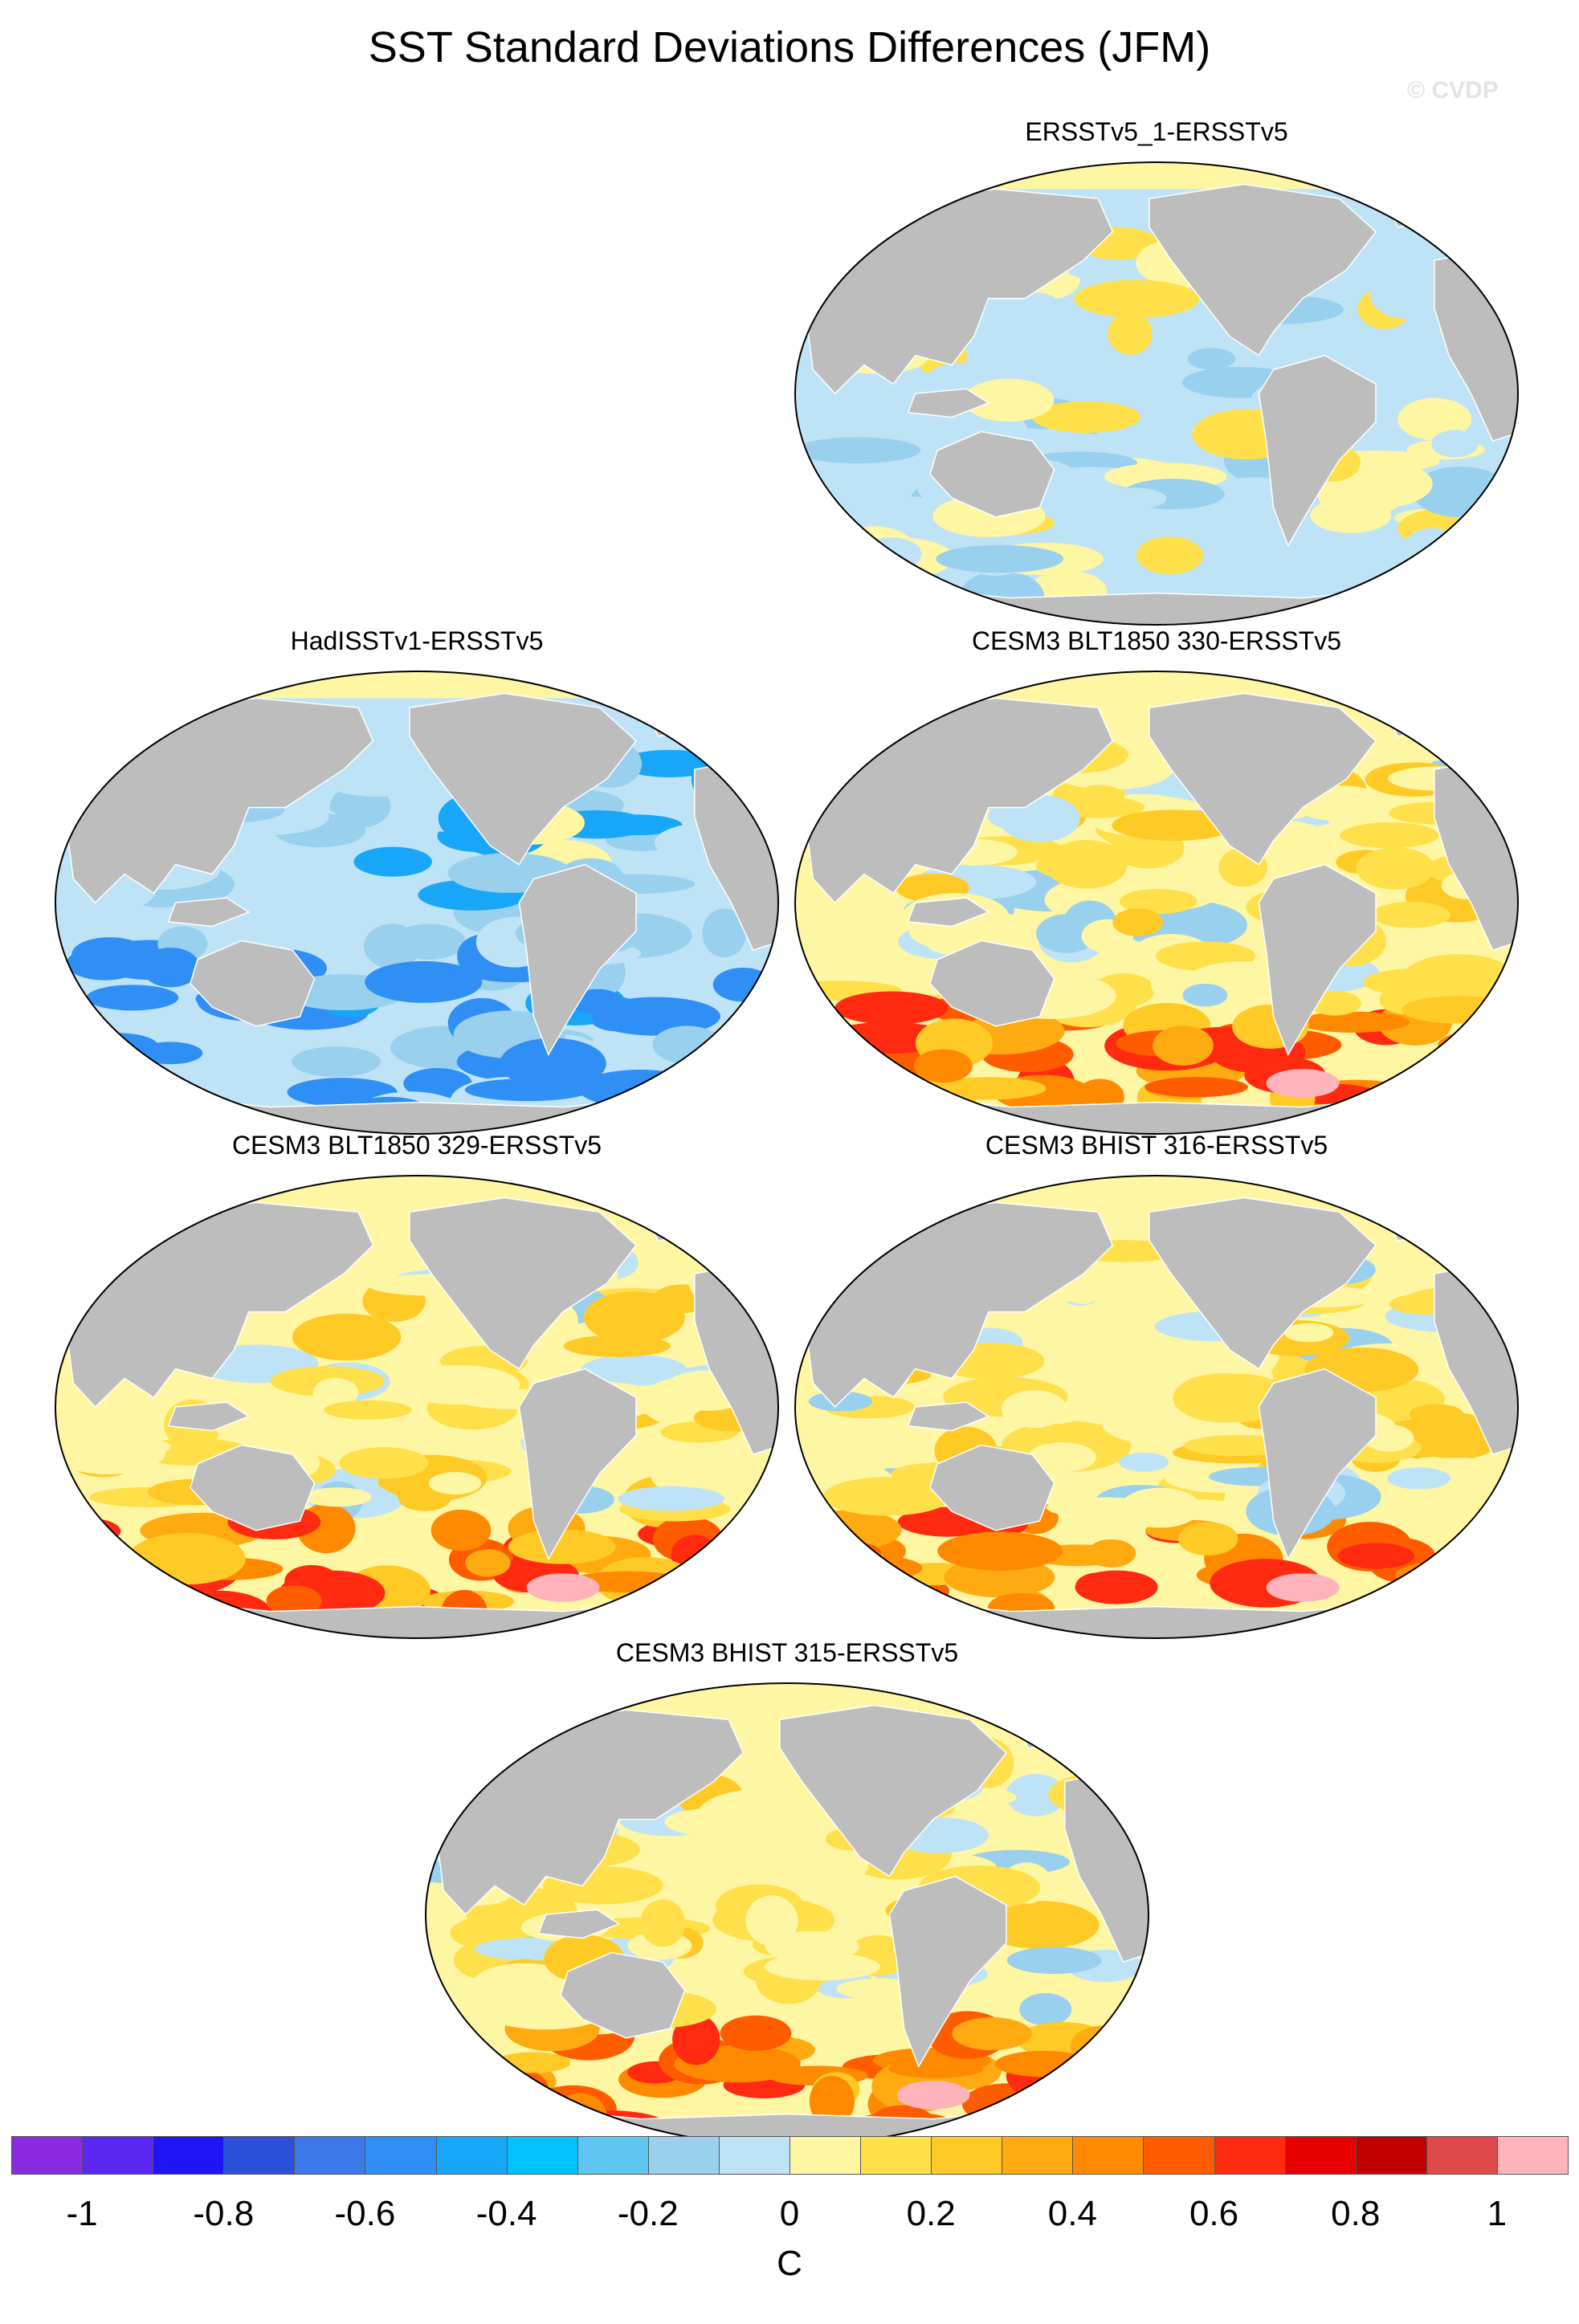  Describe the element at coordinates (365, 2214) in the screenshot. I see `colorbar-tick-label: -0.6` at that location.